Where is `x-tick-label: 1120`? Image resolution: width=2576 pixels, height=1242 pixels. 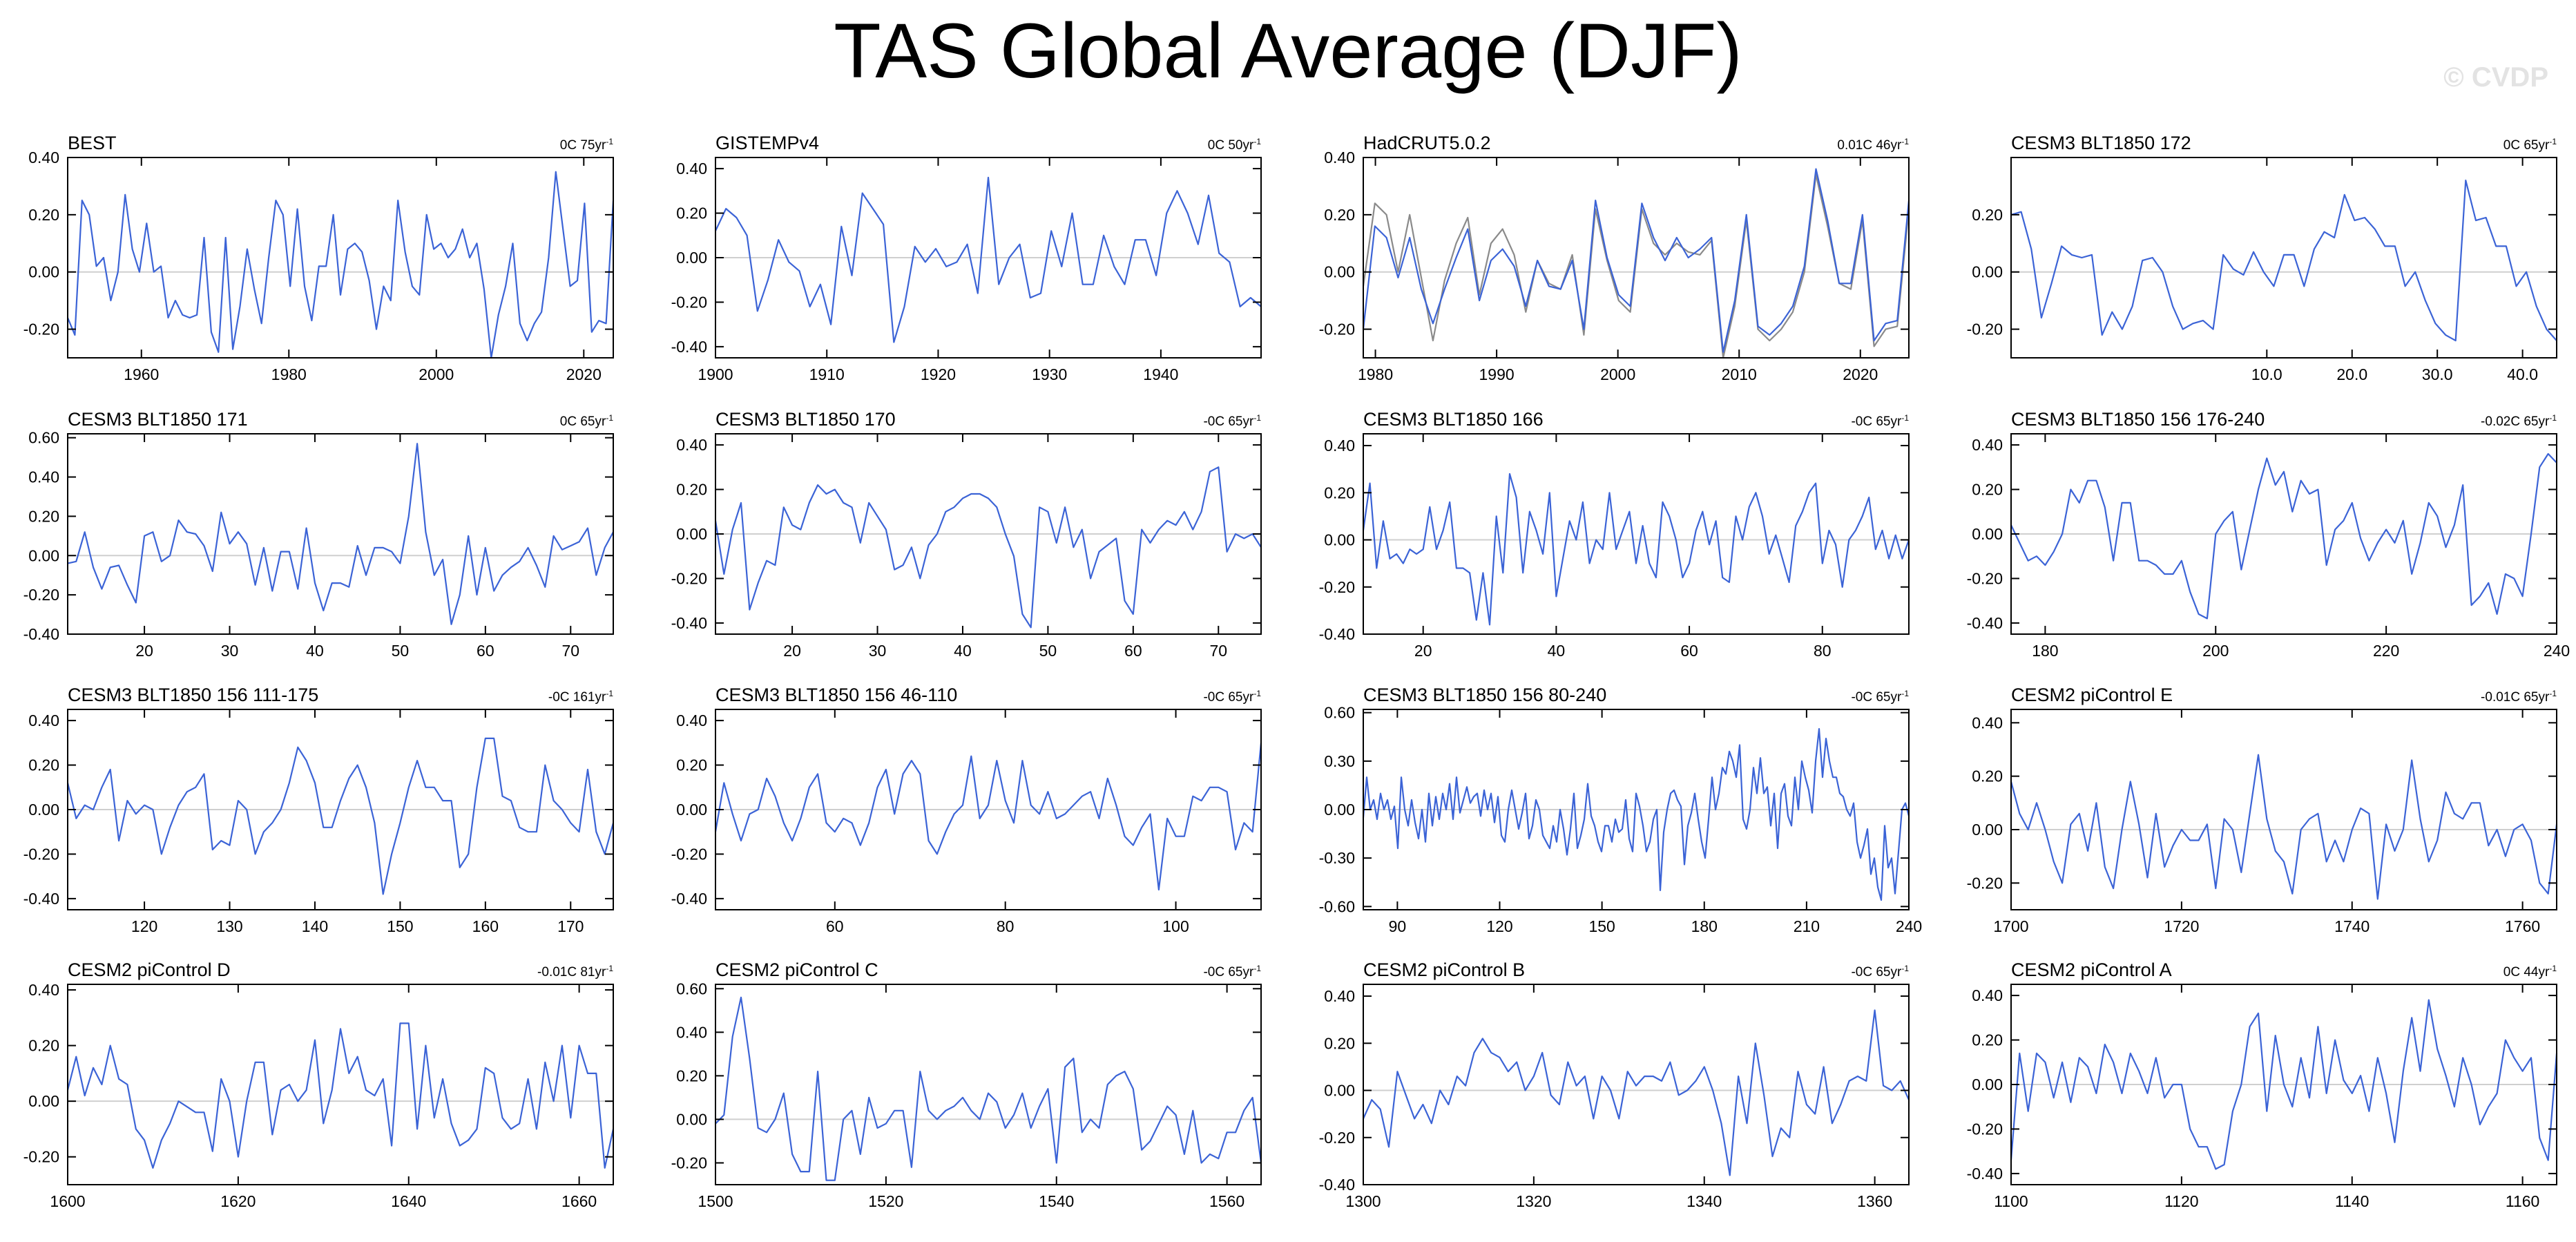 x-tick-label: 1120 is located at coordinates (2181, 1201).